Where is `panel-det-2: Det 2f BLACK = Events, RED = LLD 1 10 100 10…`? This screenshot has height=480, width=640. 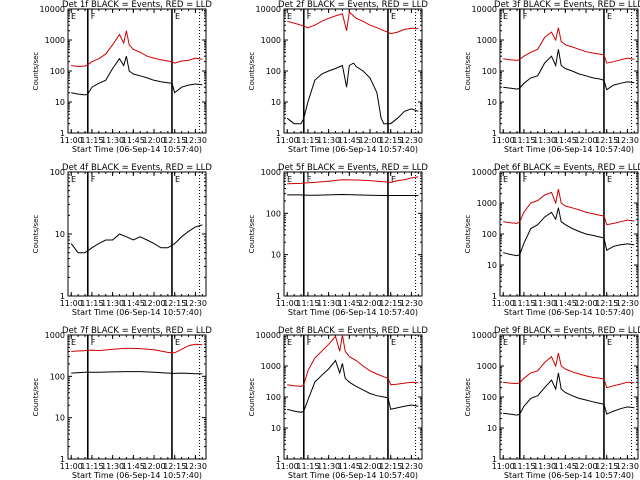
panel-det-2: Det 2f BLACK = Events, RED = LLD 1 10 100 10… is located at coordinates (338, 77).